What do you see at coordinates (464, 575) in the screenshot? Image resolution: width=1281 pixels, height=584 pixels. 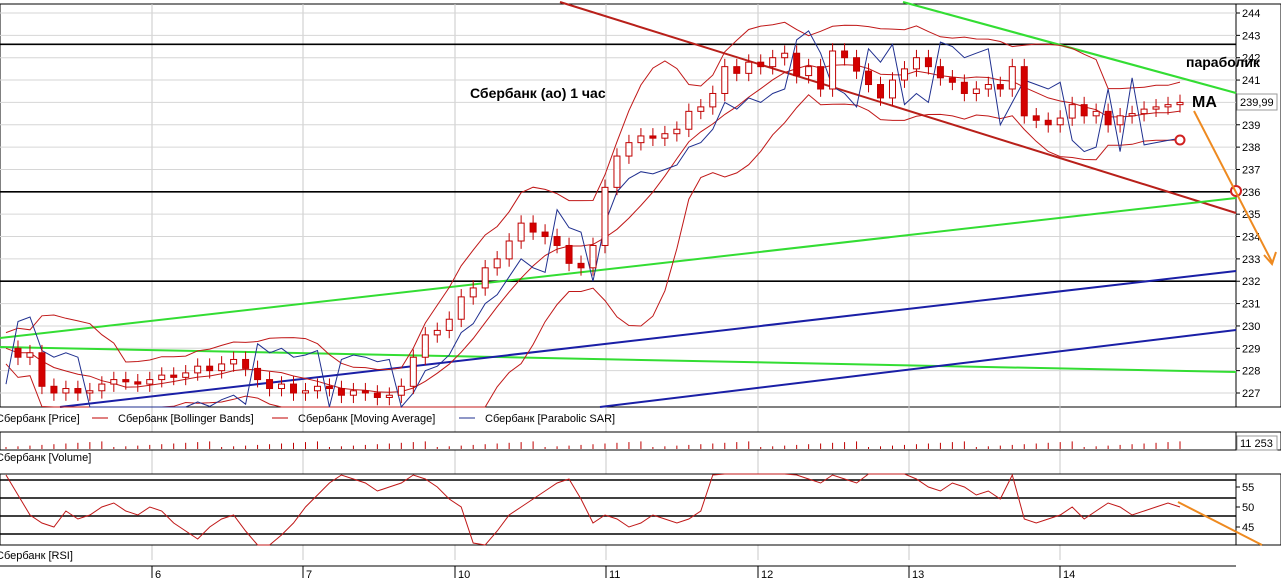 I see `x-tick-label: 10` at bounding box center [464, 575].